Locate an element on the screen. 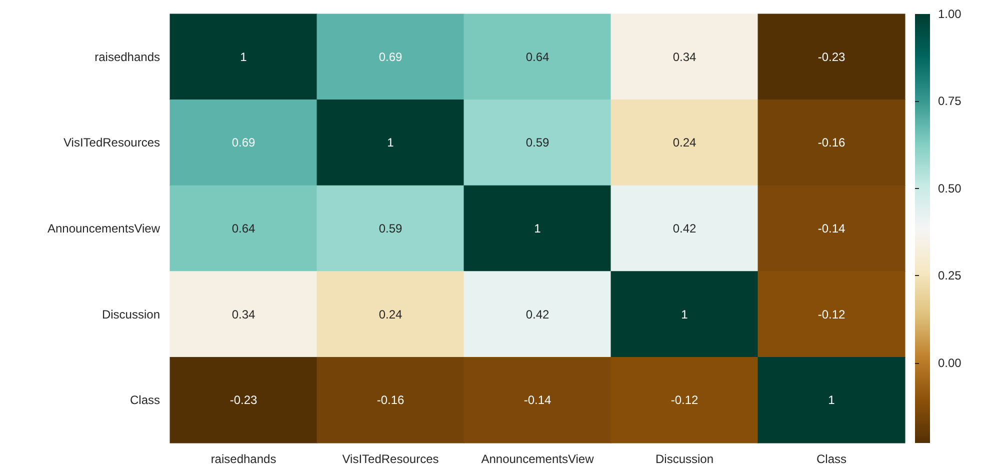 The height and width of the screenshot is (471, 984). y-tick-label: Class is located at coordinates (145, 400).